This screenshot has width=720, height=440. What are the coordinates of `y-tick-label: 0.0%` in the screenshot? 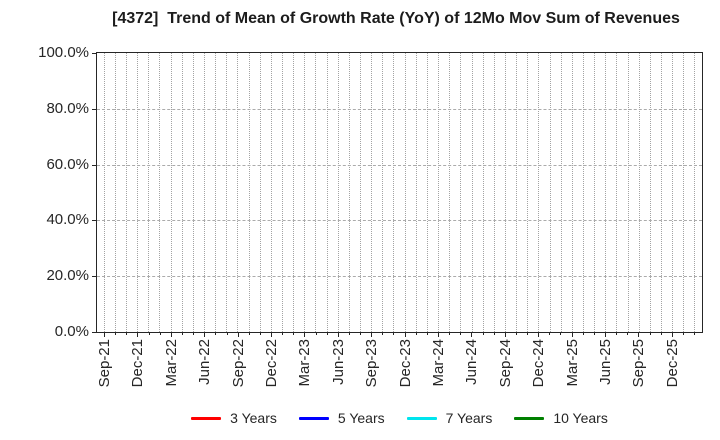 It's located at (71, 331).